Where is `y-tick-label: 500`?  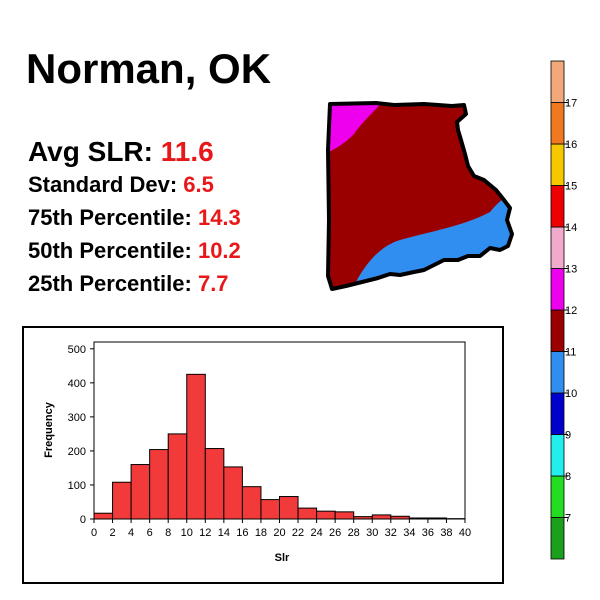 y-tick-label: 500 is located at coordinates (77, 350).